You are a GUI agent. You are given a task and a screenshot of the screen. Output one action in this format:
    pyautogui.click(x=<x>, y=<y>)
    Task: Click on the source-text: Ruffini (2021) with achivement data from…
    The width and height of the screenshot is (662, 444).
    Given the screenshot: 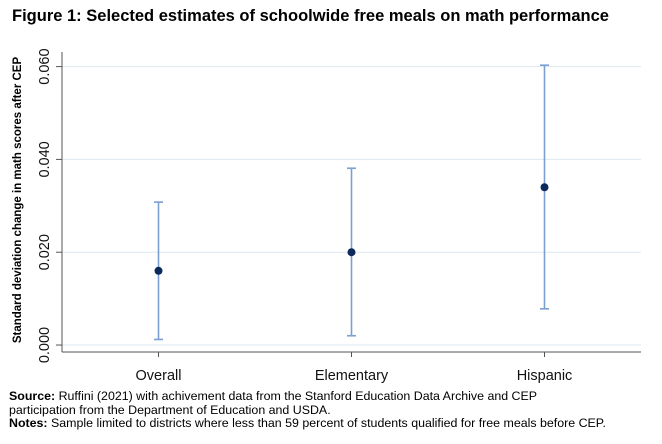 What is the action you would take?
    pyautogui.click(x=296, y=396)
    